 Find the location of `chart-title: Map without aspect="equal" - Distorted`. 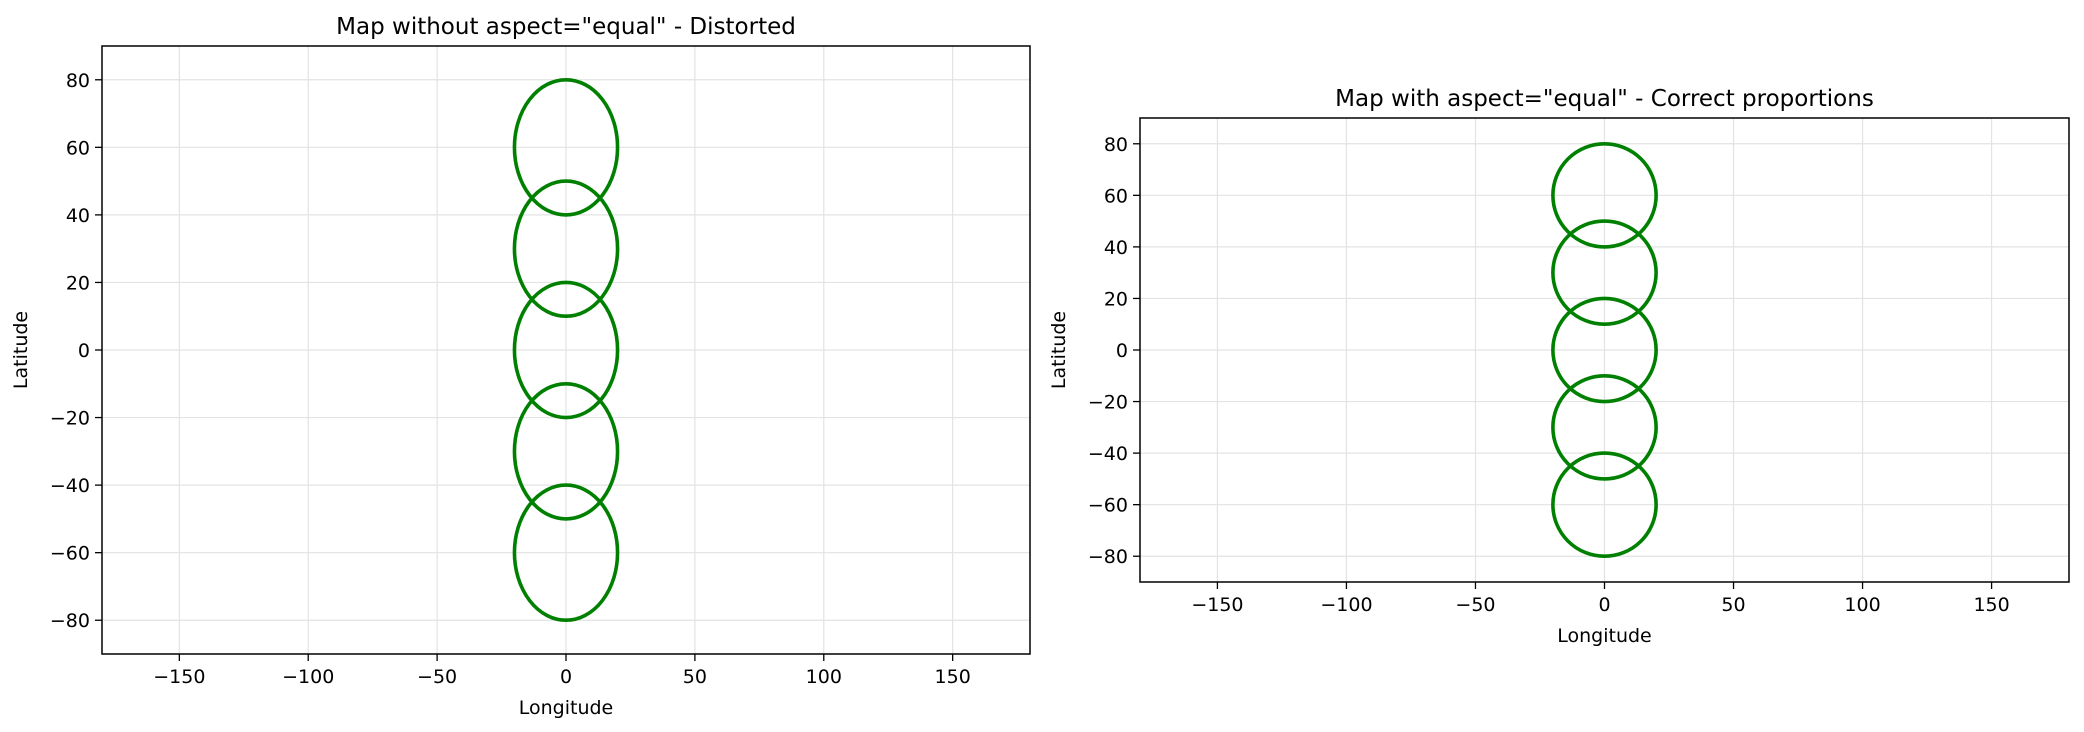

chart-title: Map without aspect="equal" - Distorted is located at coordinates (566, 27).